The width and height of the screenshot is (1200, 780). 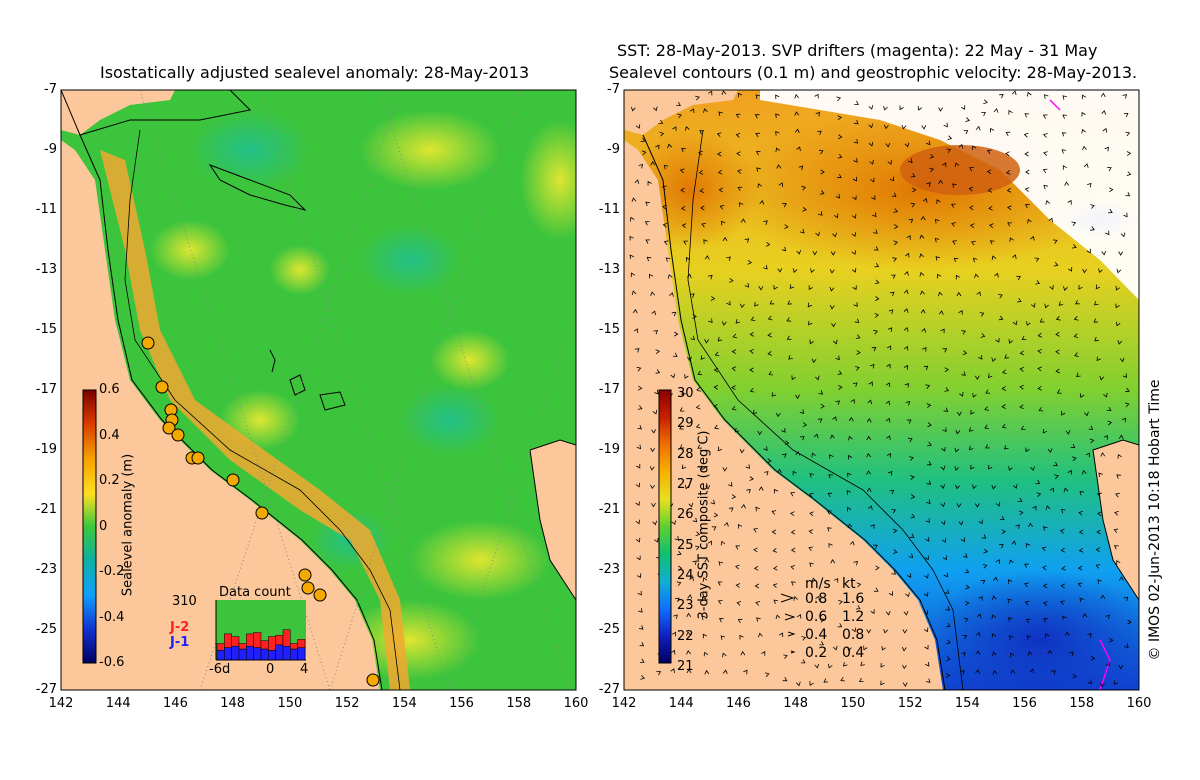 I want to click on velocity-legend-arrow, so click(x=791, y=634).